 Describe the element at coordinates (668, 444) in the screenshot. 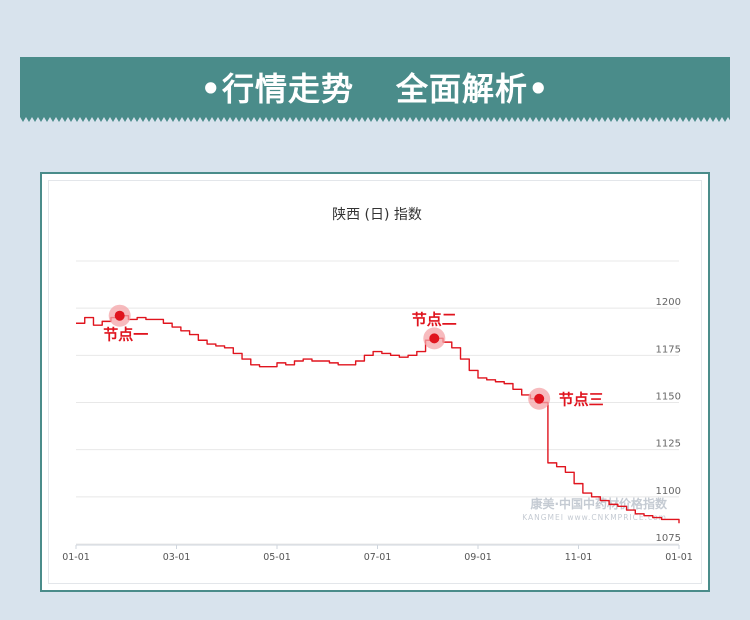

I see `y-tick-label: 1125` at that location.